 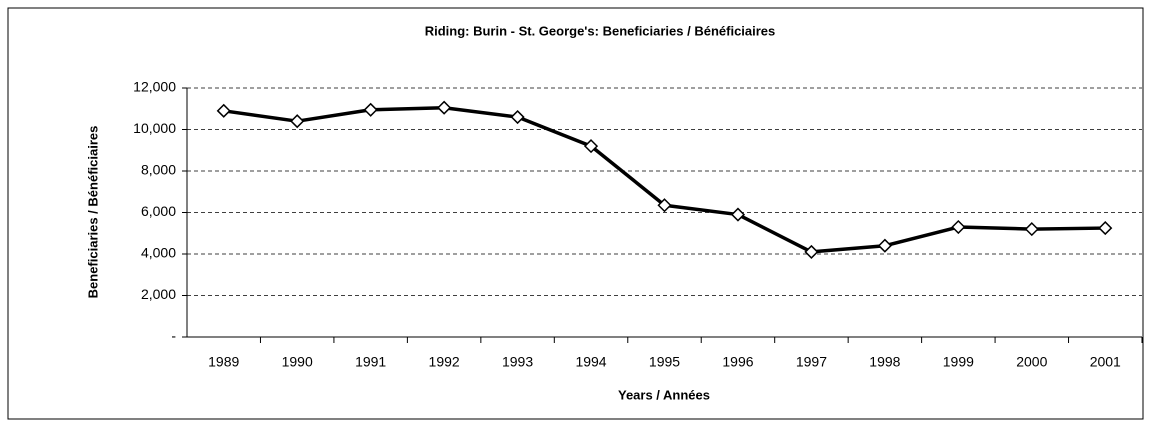 What do you see at coordinates (958, 362) in the screenshot?
I see `x-tick-label: 1999` at bounding box center [958, 362].